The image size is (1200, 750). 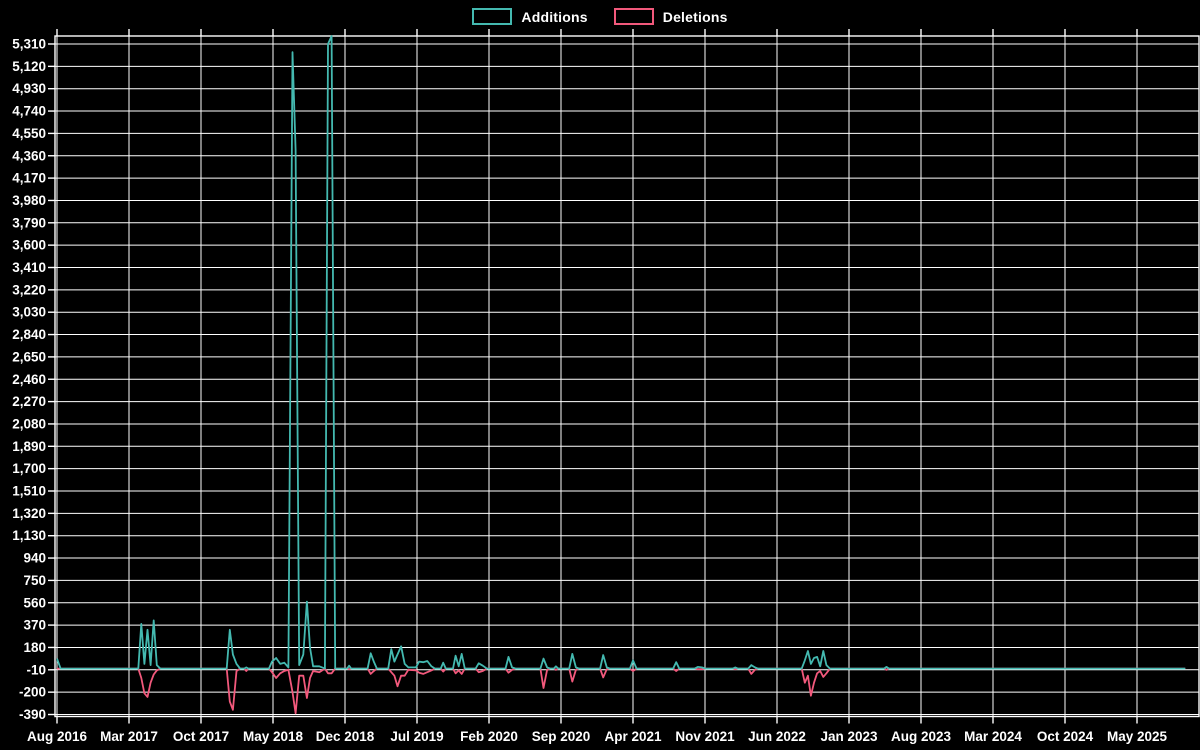 I want to click on legend-item-additions: Additions, so click(x=530, y=16).